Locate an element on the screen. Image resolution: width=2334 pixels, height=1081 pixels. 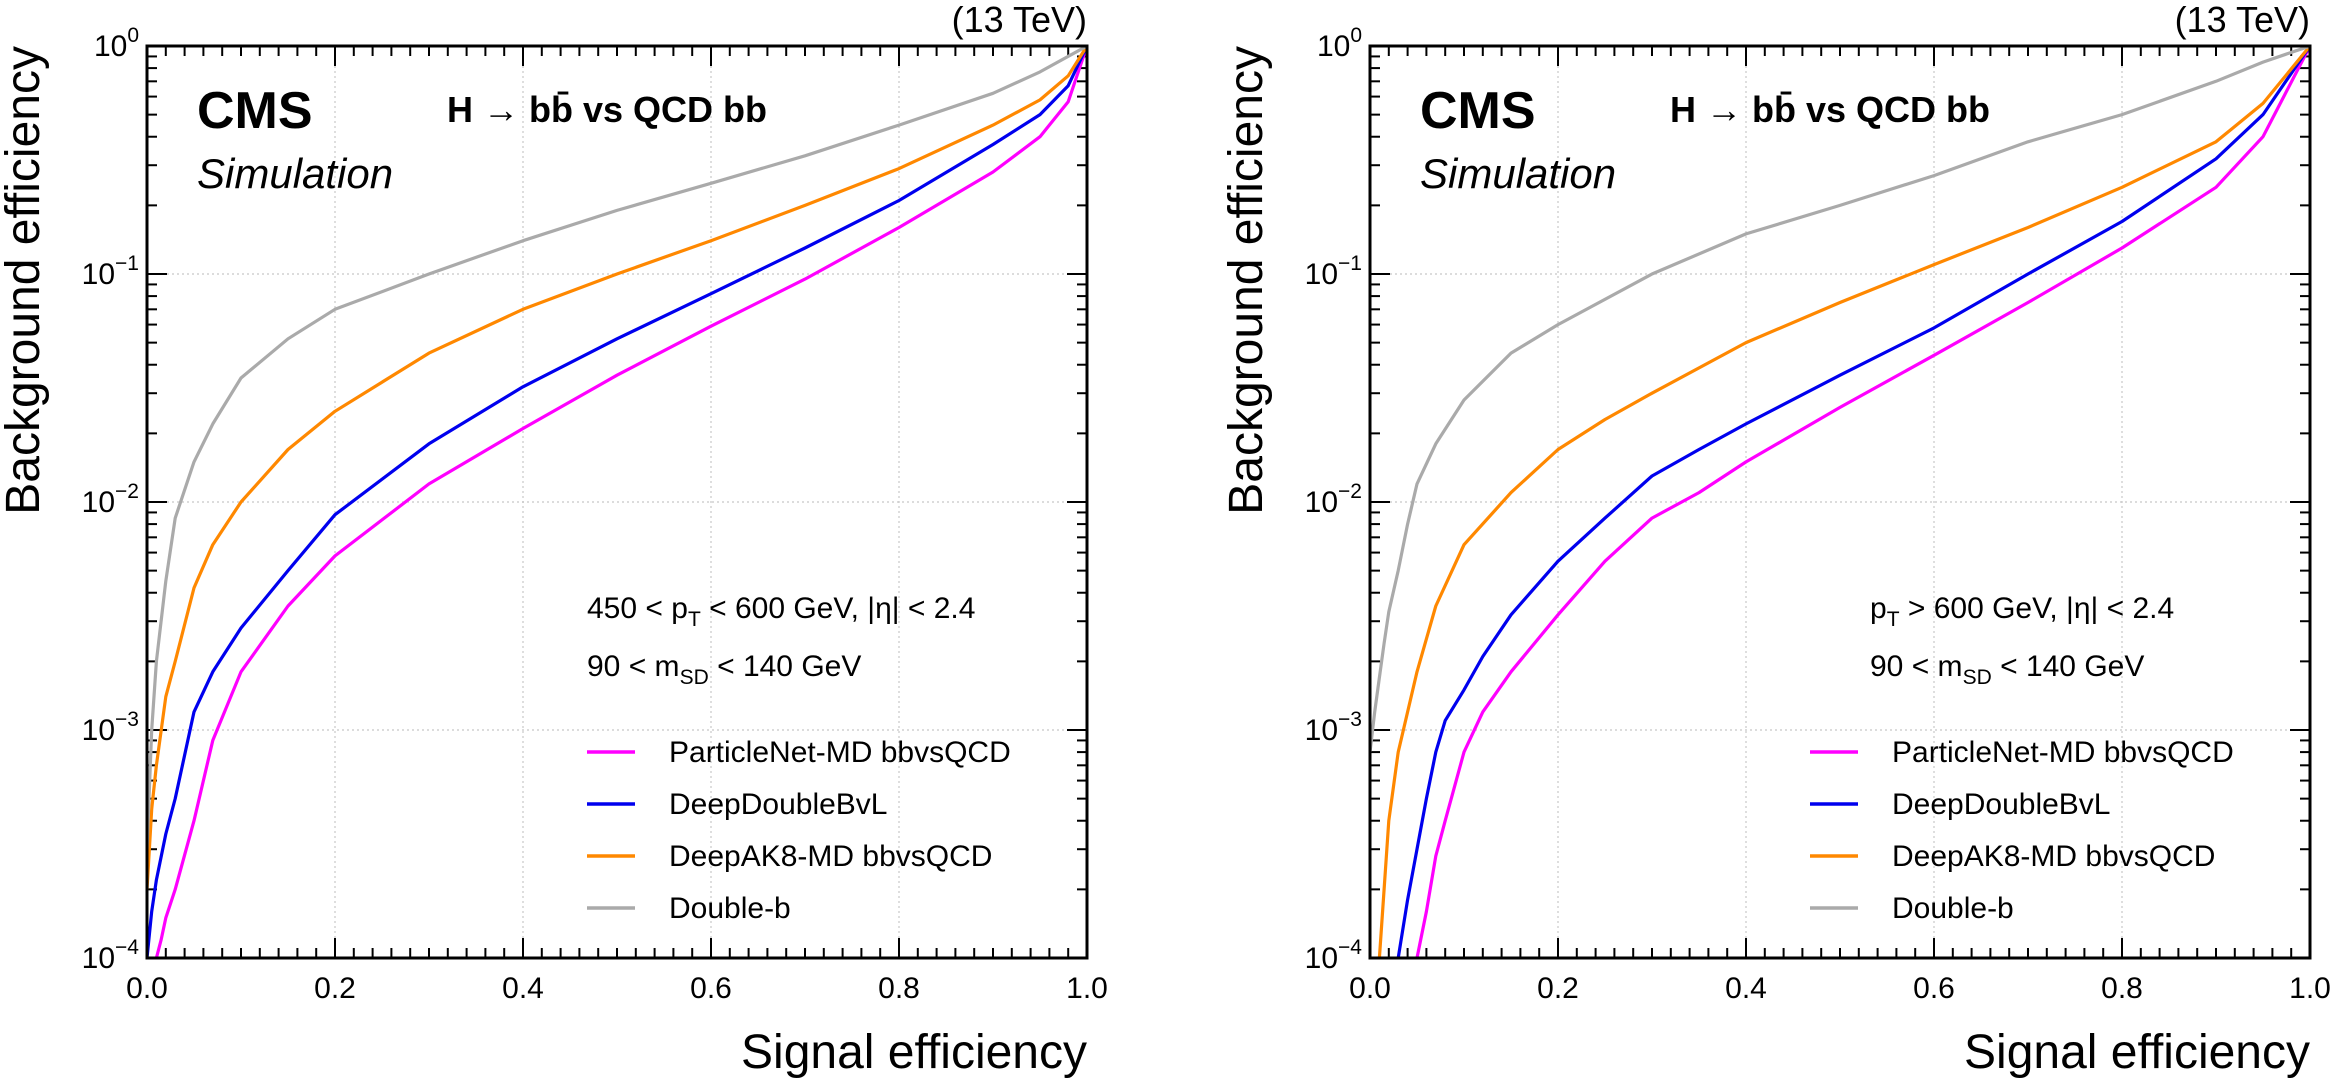
selection-line-1: pT > 600 GeV, |η| < 2.4 is located at coordinates (2022, 611).